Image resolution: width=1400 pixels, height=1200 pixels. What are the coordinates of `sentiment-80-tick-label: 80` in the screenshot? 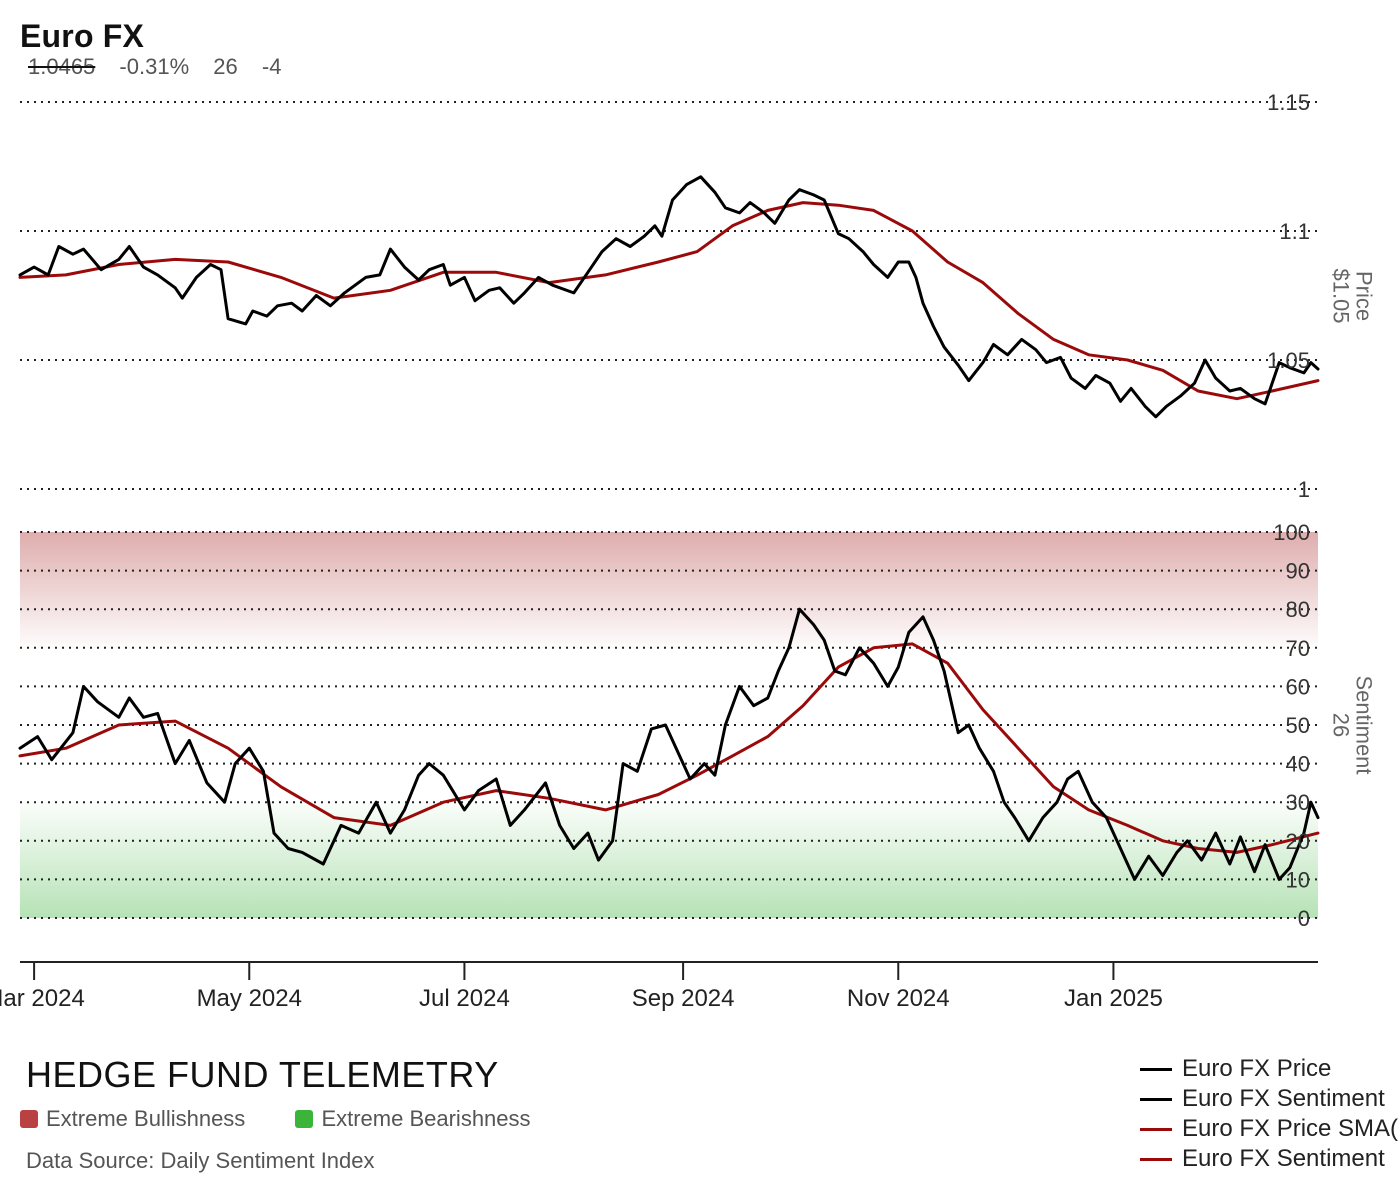 It's located at (1298, 609).